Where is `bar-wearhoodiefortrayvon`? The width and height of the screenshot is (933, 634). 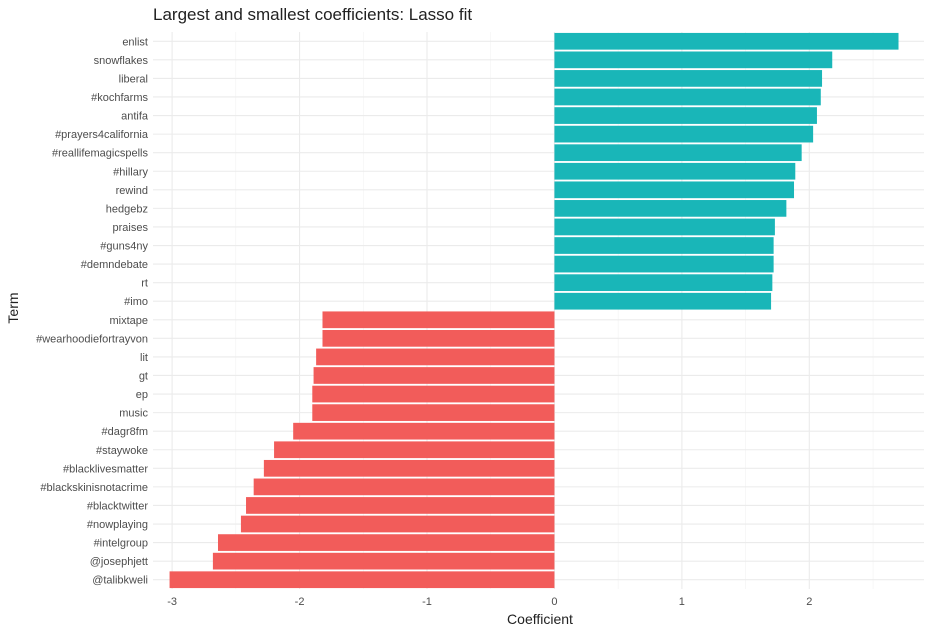
bar-wearhoodiefortrayvon is located at coordinates (438, 338).